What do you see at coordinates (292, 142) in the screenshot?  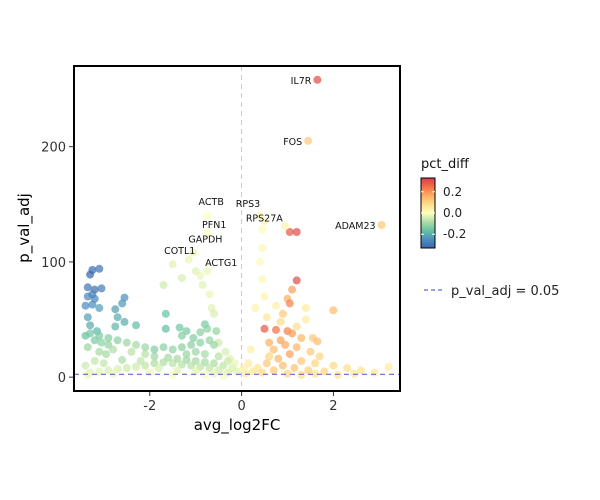 I see `gene-label: FOS` at bounding box center [292, 142].